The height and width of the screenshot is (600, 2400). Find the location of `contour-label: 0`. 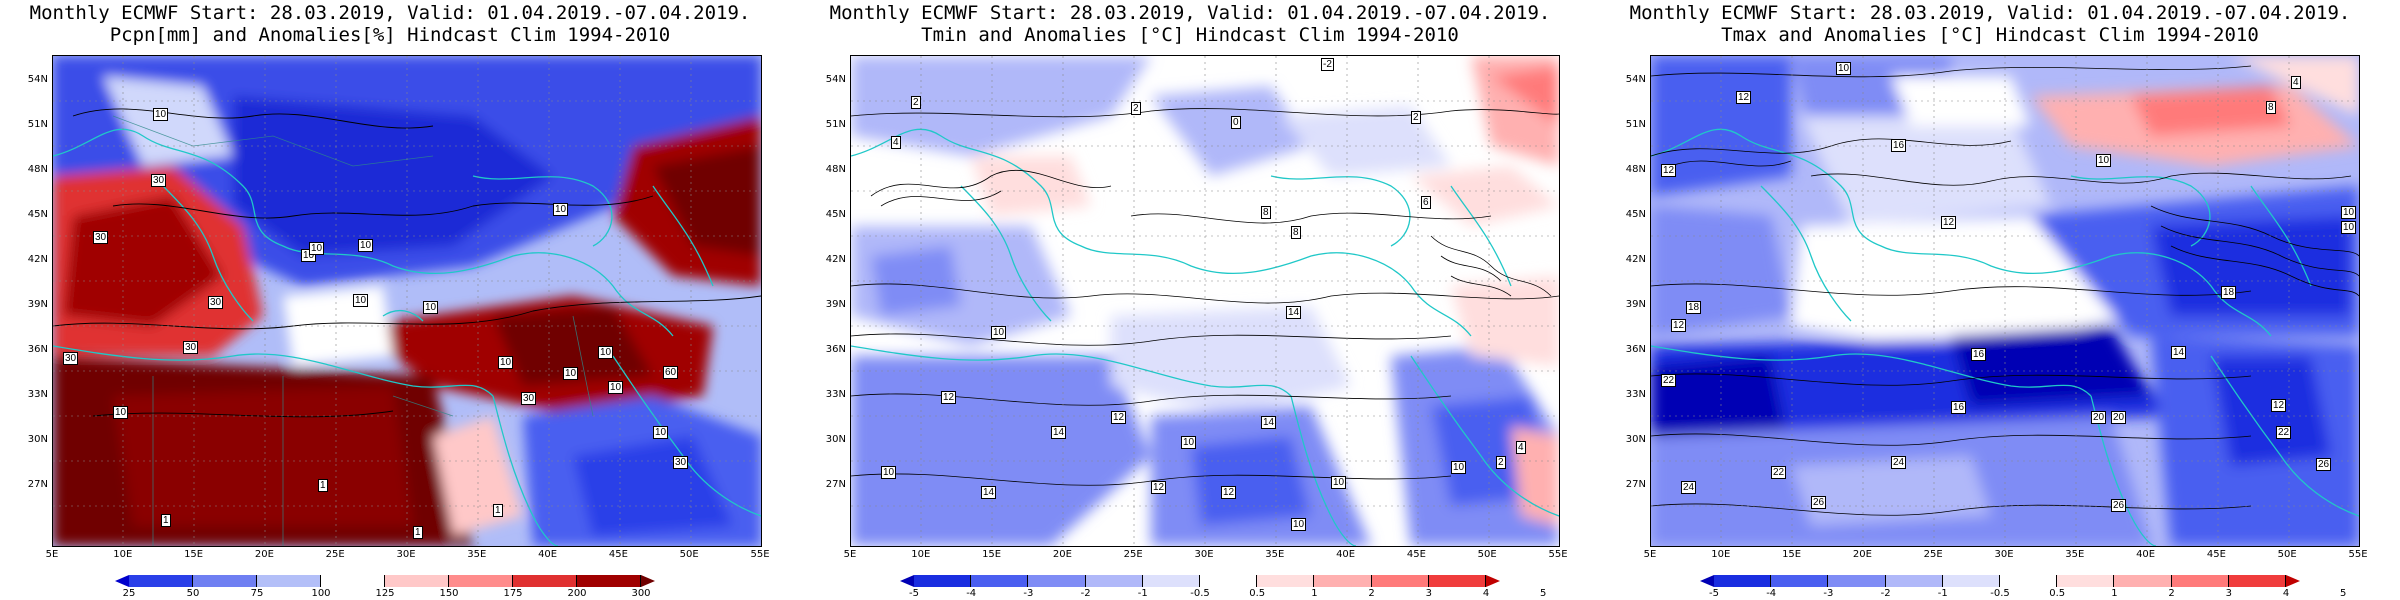

contour-label: 0 is located at coordinates (1236, 122).